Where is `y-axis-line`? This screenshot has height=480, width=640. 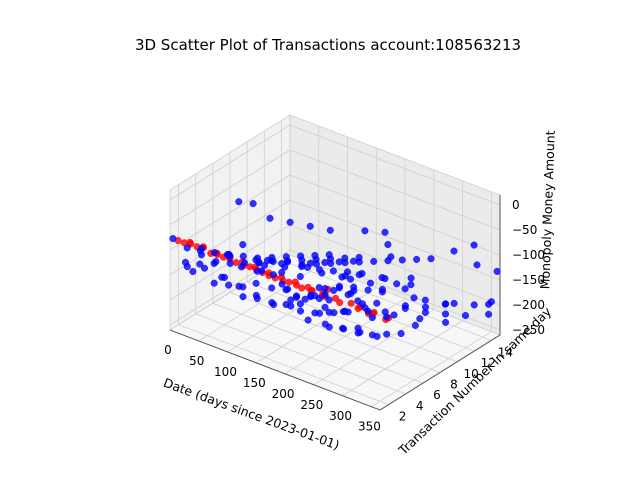
y-axis-line is located at coordinates (440, 372).